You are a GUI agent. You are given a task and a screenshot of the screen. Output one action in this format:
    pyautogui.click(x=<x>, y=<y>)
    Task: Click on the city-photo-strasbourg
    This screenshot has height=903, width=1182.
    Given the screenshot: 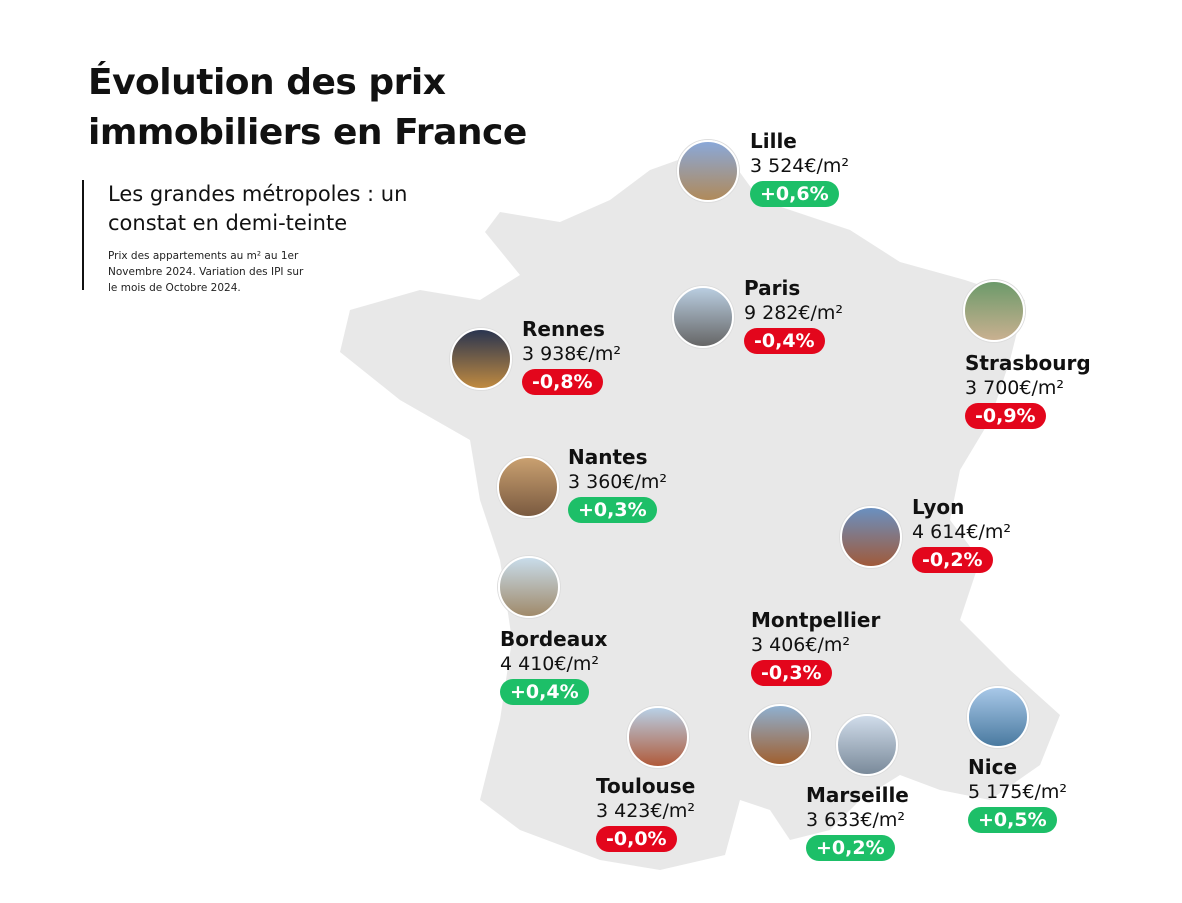 What is the action you would take?
    pyautogui.click(x=994, y=311)
    